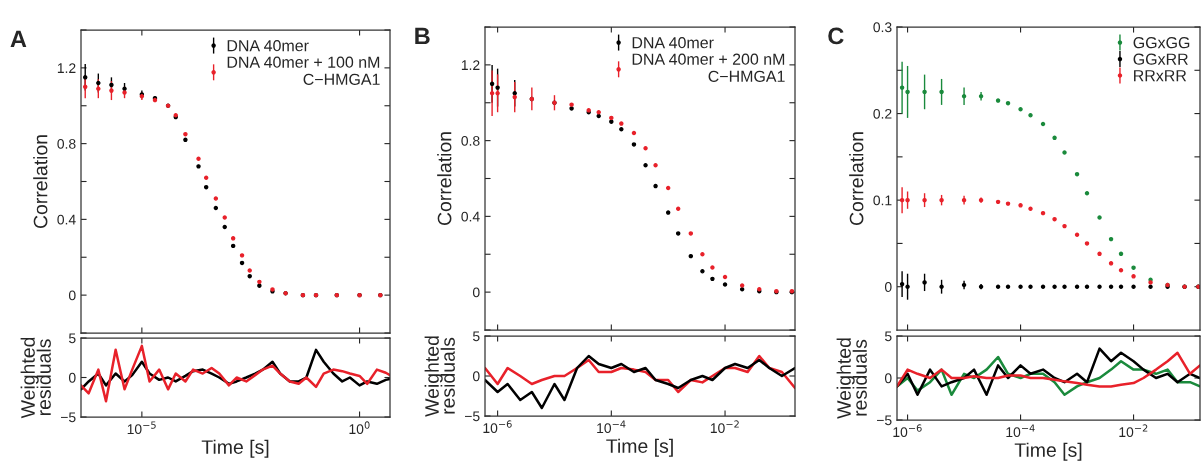  What do you see at coordinates (141, 428) in the screenshot?
I see `x-tick-label: 10$^{−5}$` at bounding box center [141, 428].